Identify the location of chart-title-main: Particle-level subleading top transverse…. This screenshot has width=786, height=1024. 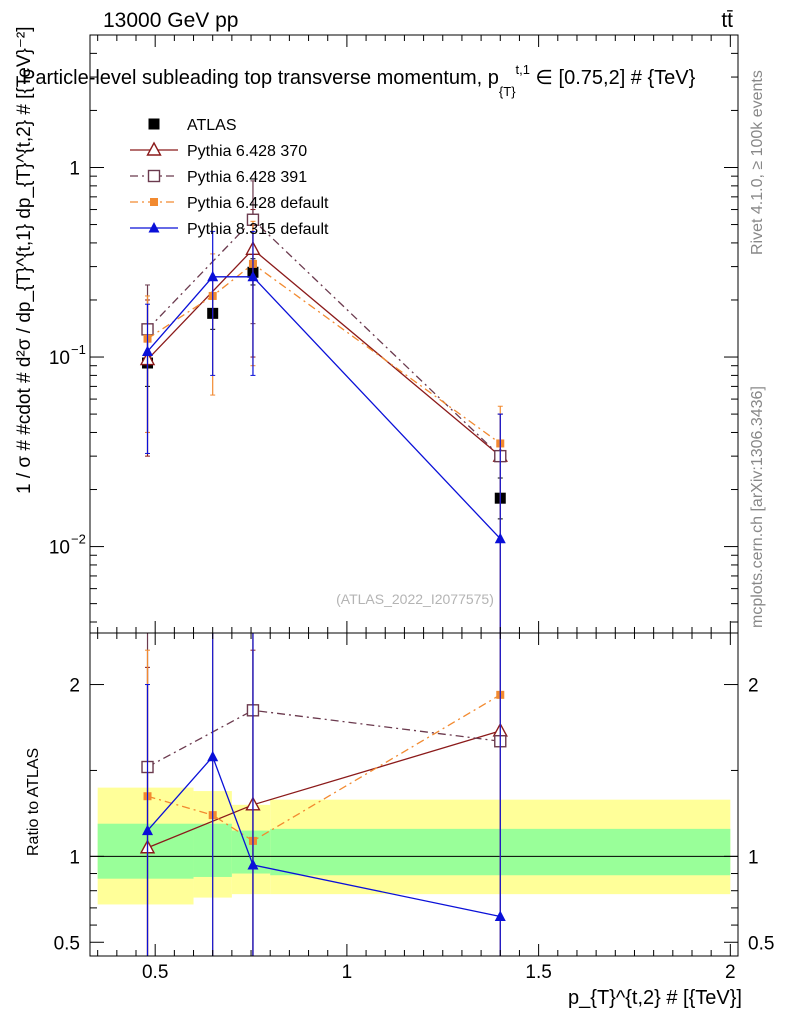
(260, 78).